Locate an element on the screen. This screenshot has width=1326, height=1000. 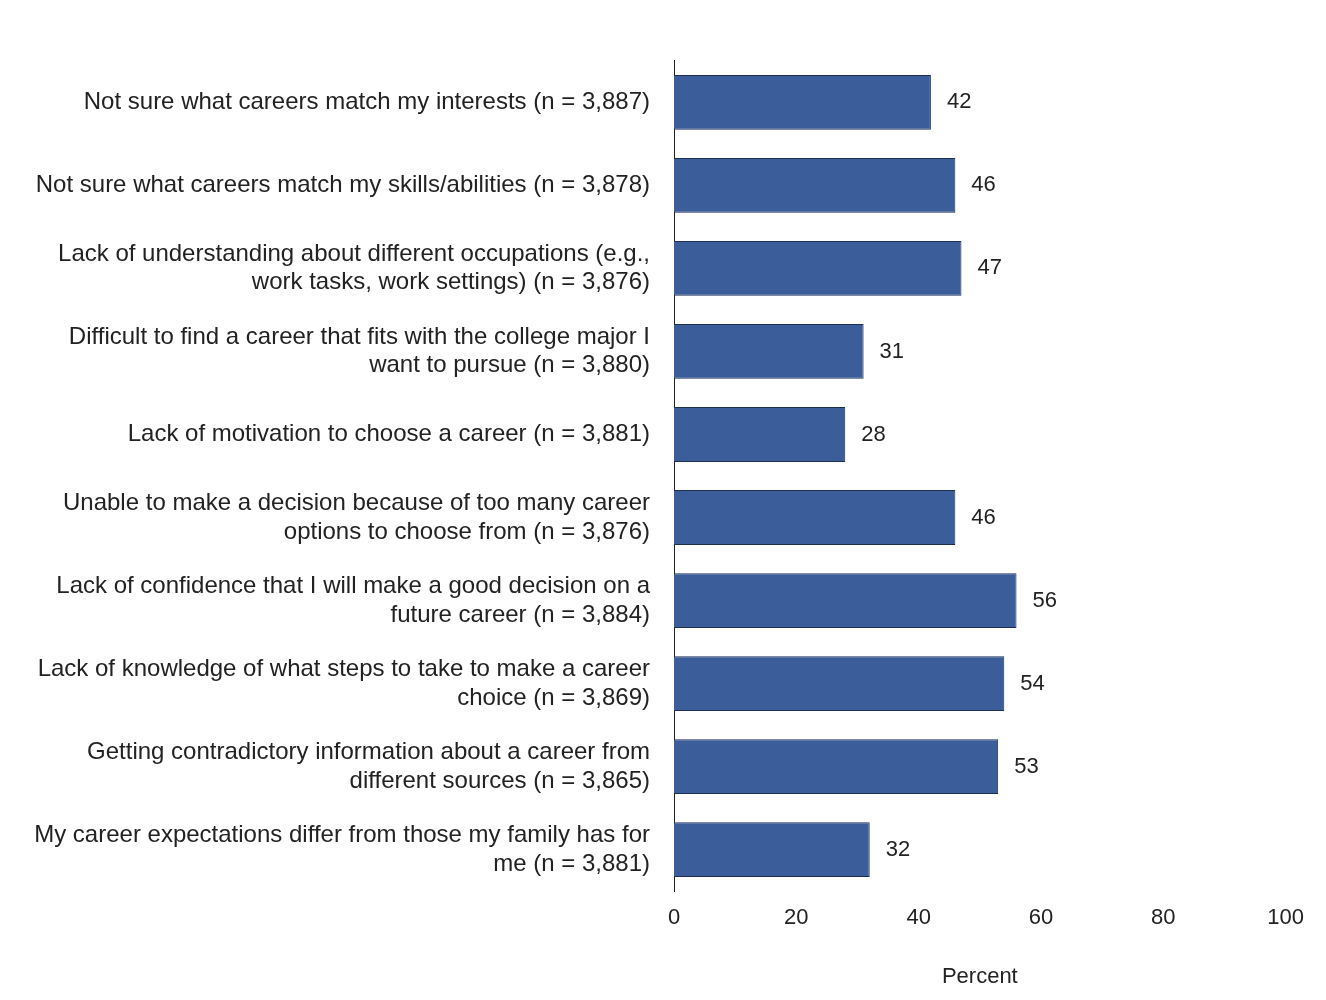
y-tick-label: Not sure what careers match my interests (n = 3,887) is located at coordinates (366, 100).